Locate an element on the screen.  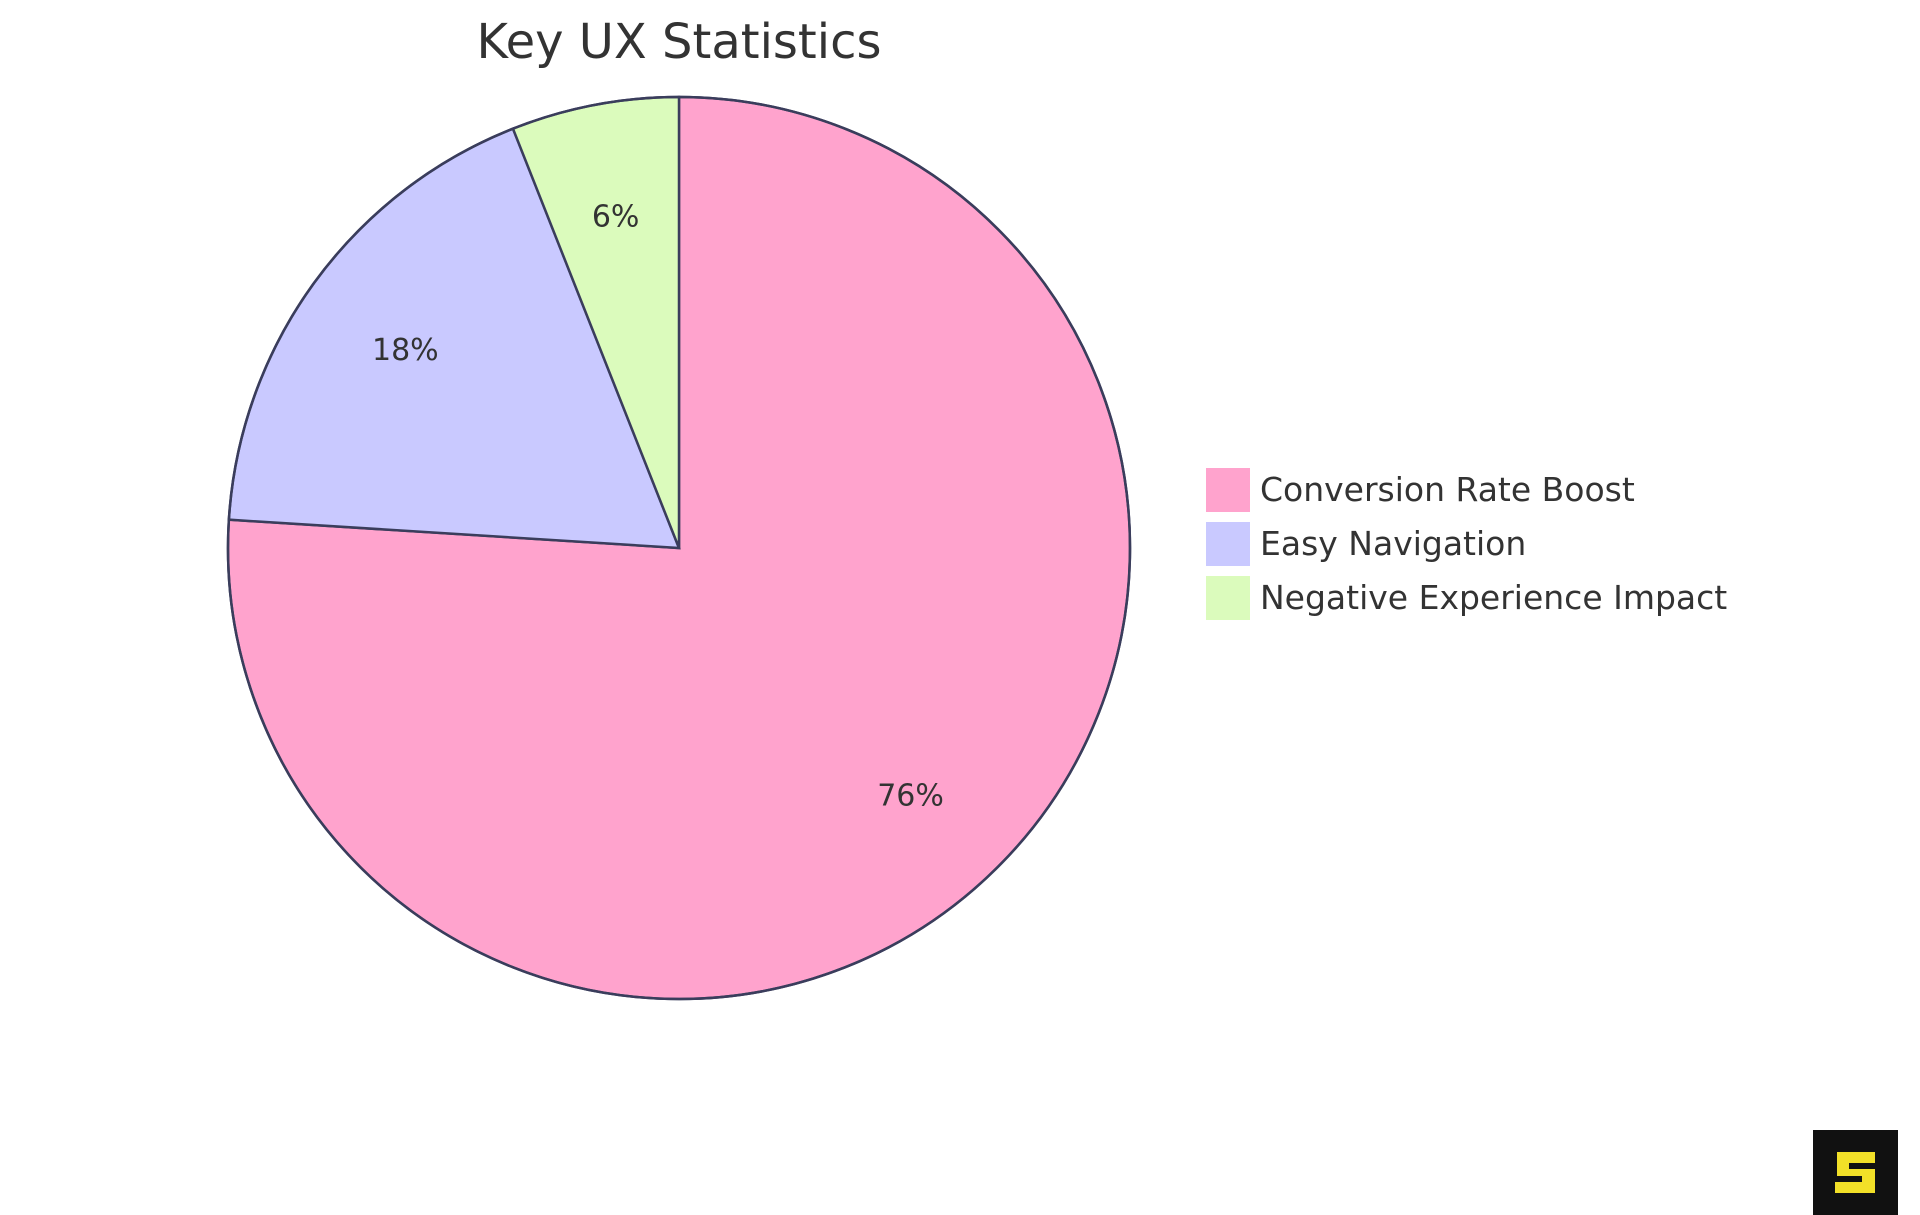
brand-logo is located at coordinates (1855, 1172).